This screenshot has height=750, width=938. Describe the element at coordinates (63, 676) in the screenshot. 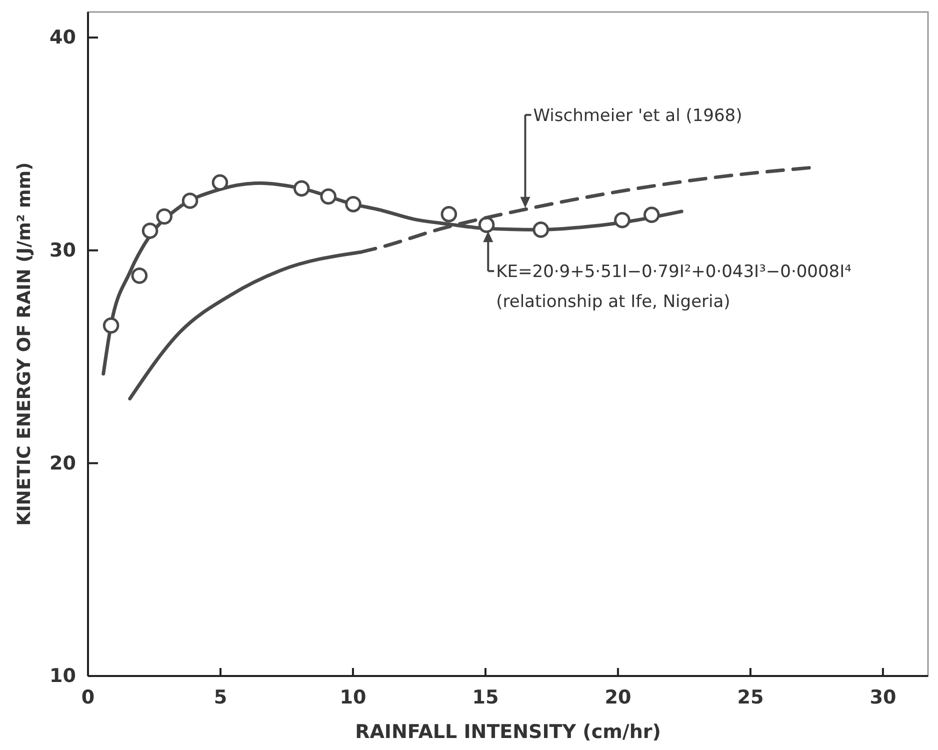

I see `y-tick-label: 10` at that location.